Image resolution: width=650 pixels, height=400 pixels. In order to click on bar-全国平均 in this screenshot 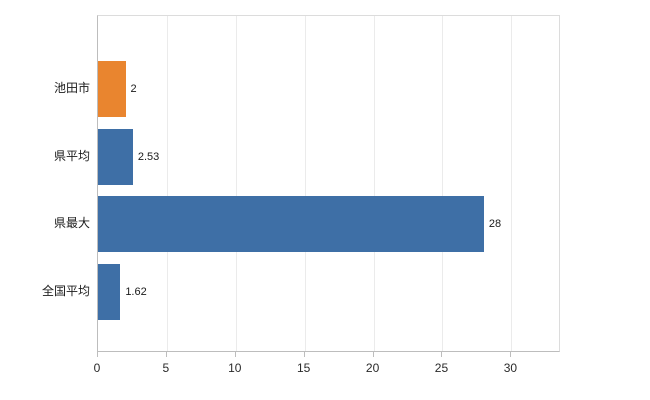, I will do `click(109, 291)`.